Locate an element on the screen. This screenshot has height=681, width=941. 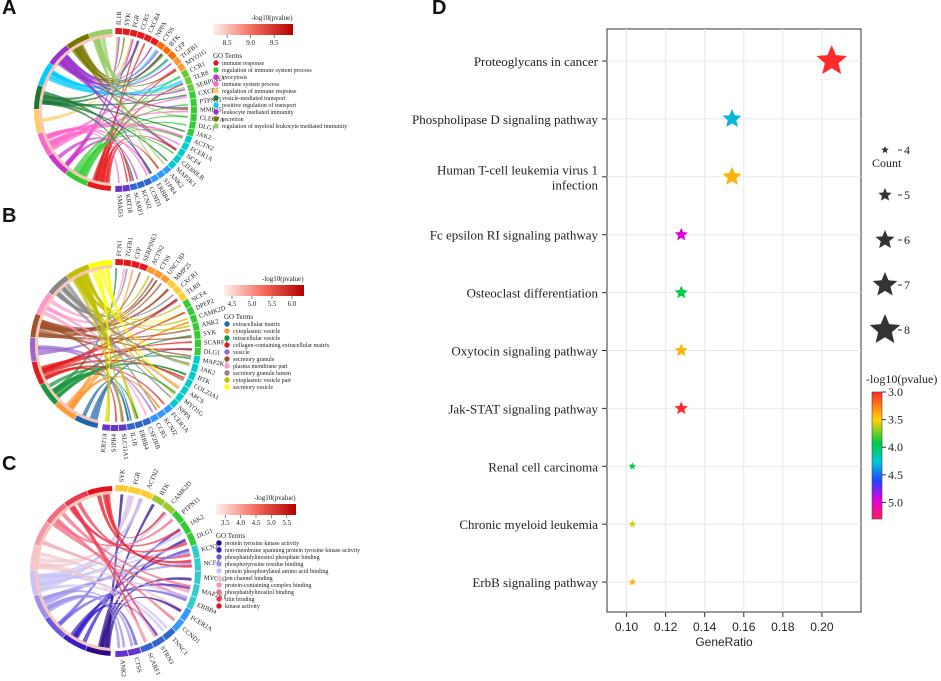
pvalue-legend-title: -log10(pvalue) is located at coordinates (901, 379).